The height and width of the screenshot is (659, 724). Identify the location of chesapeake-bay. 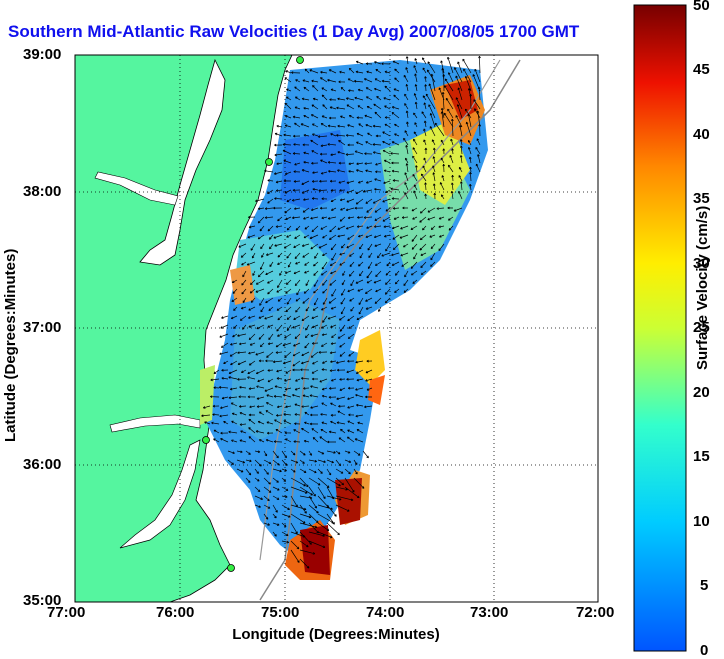
(182, 162).